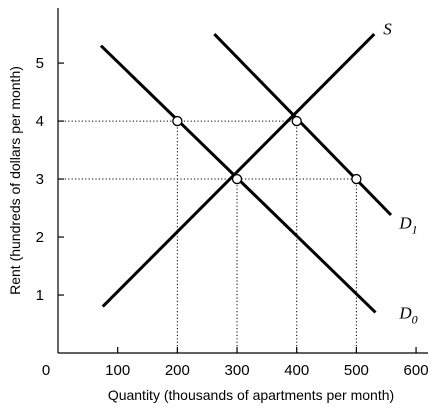 The width and height of the screenshot is (438, 408). Describe the element at coordinates (15, 180) in the screenshot. I see `y-axis-label: Rent (hundreds of dollars per month)` at that location.